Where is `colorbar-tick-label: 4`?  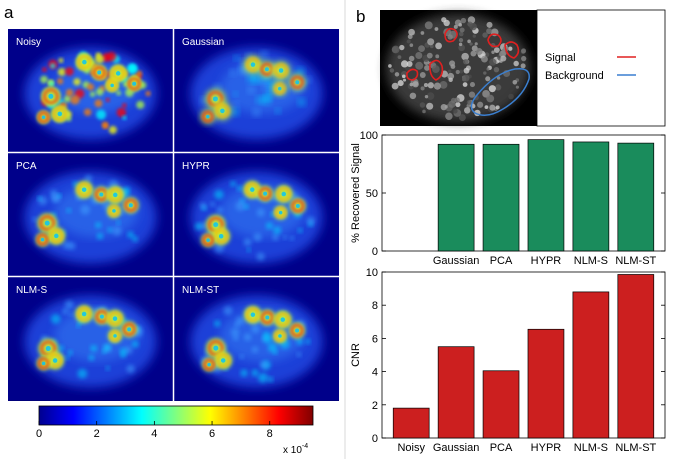 colorbar-tick-label: 4 is located at coordinates (154, 434).